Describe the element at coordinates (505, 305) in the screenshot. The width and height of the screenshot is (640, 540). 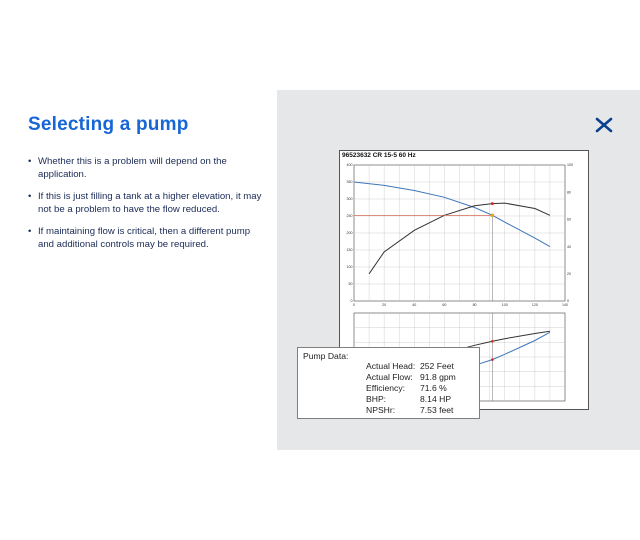
I see `x-tick-label: 100` at that location.